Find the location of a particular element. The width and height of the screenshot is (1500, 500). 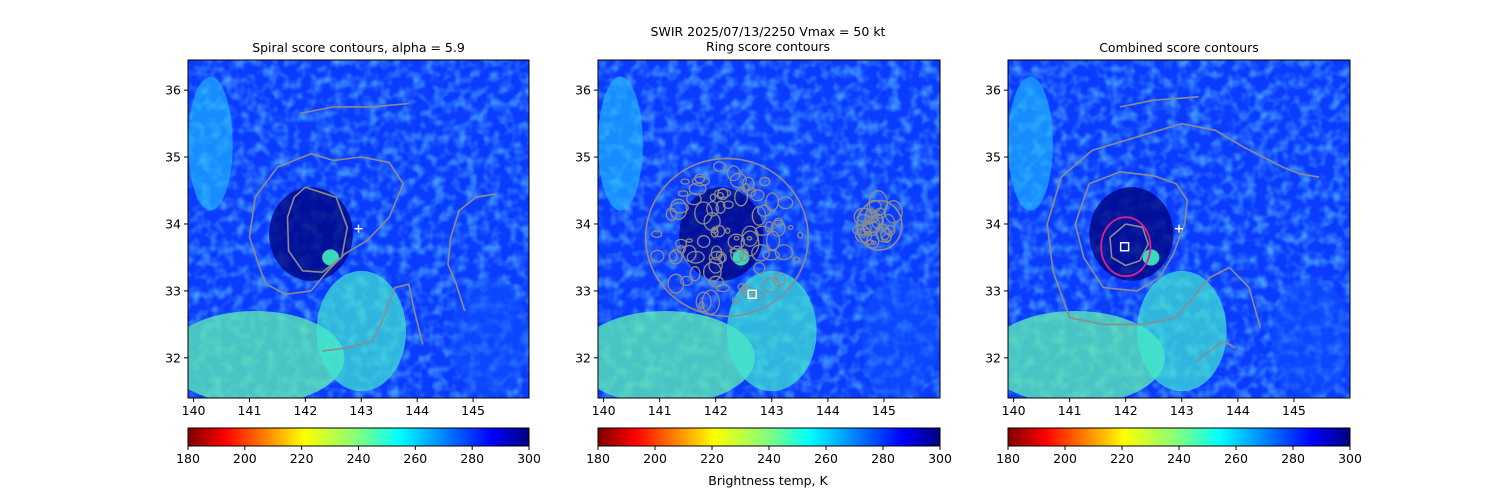

center-square-marker is located at coordinates (1124, 247).